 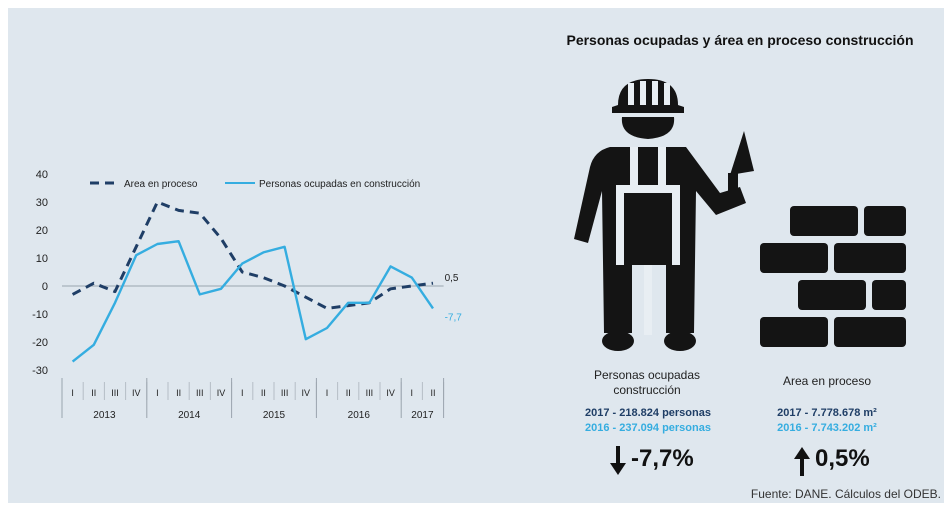 What do you see at coordinates (42, 231) in the screenshot?
I see `y-tick-label: 20` at bounding box center [42, 231].